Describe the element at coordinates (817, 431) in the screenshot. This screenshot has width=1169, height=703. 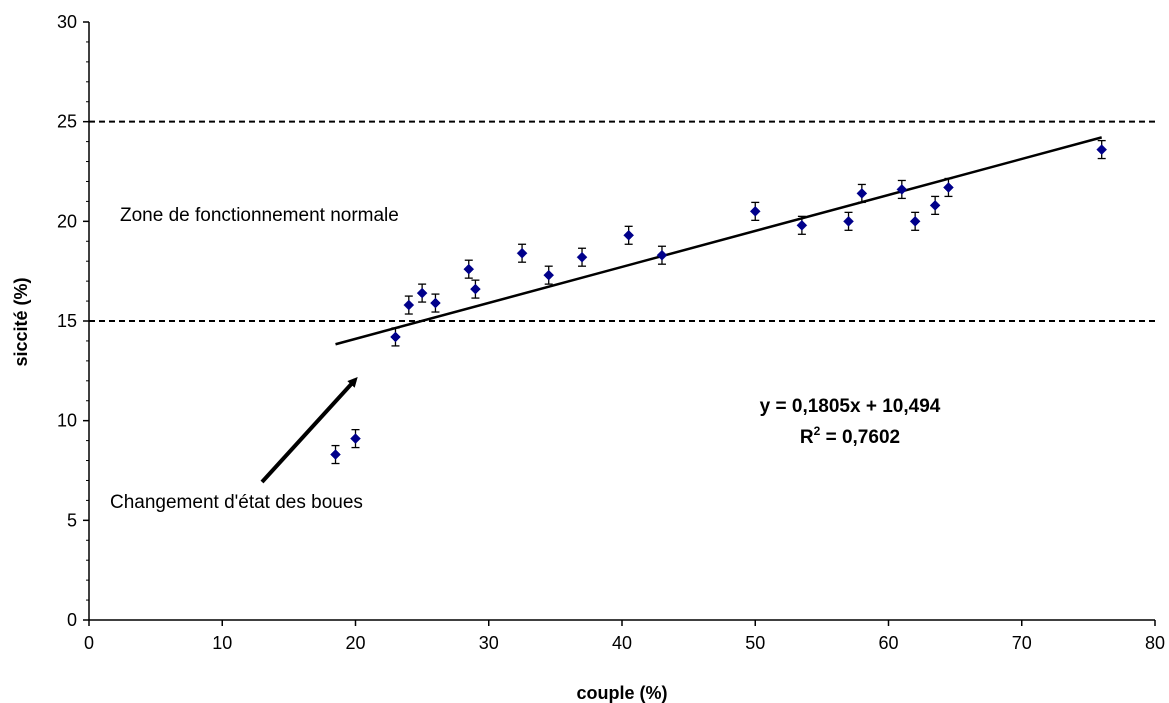
I see `r-squared-superscript: 2` at that location.